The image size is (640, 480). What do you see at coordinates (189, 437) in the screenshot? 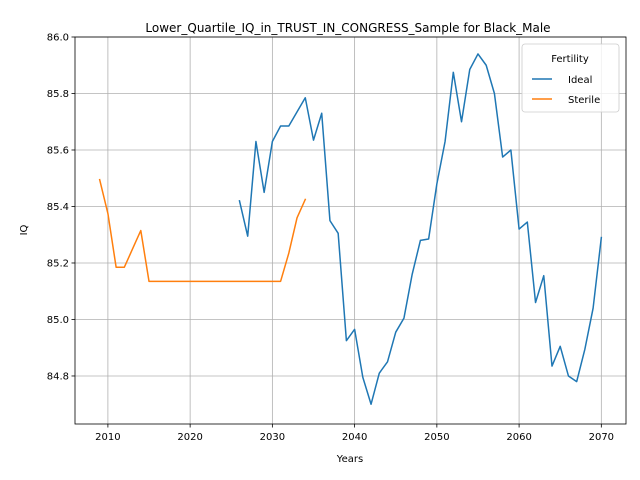
I see `x-tick-label: 2020` at bounding box center [189, 437].